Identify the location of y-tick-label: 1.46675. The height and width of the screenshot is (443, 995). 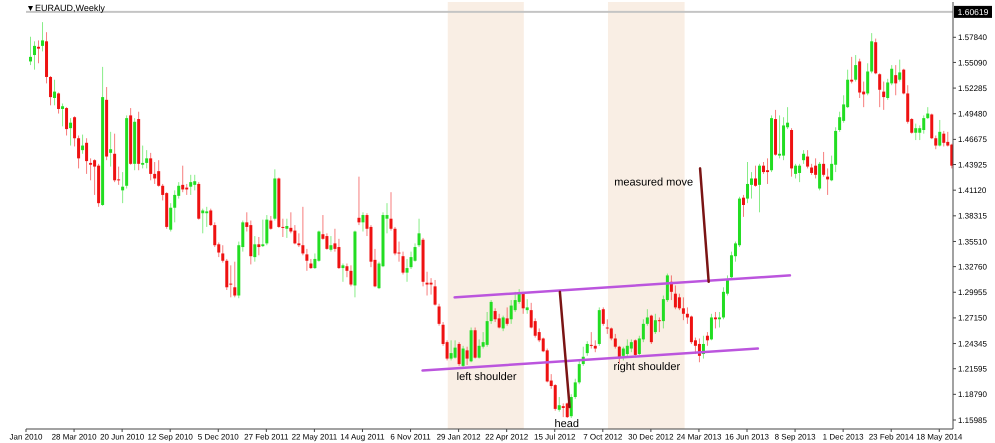
(973, 139).